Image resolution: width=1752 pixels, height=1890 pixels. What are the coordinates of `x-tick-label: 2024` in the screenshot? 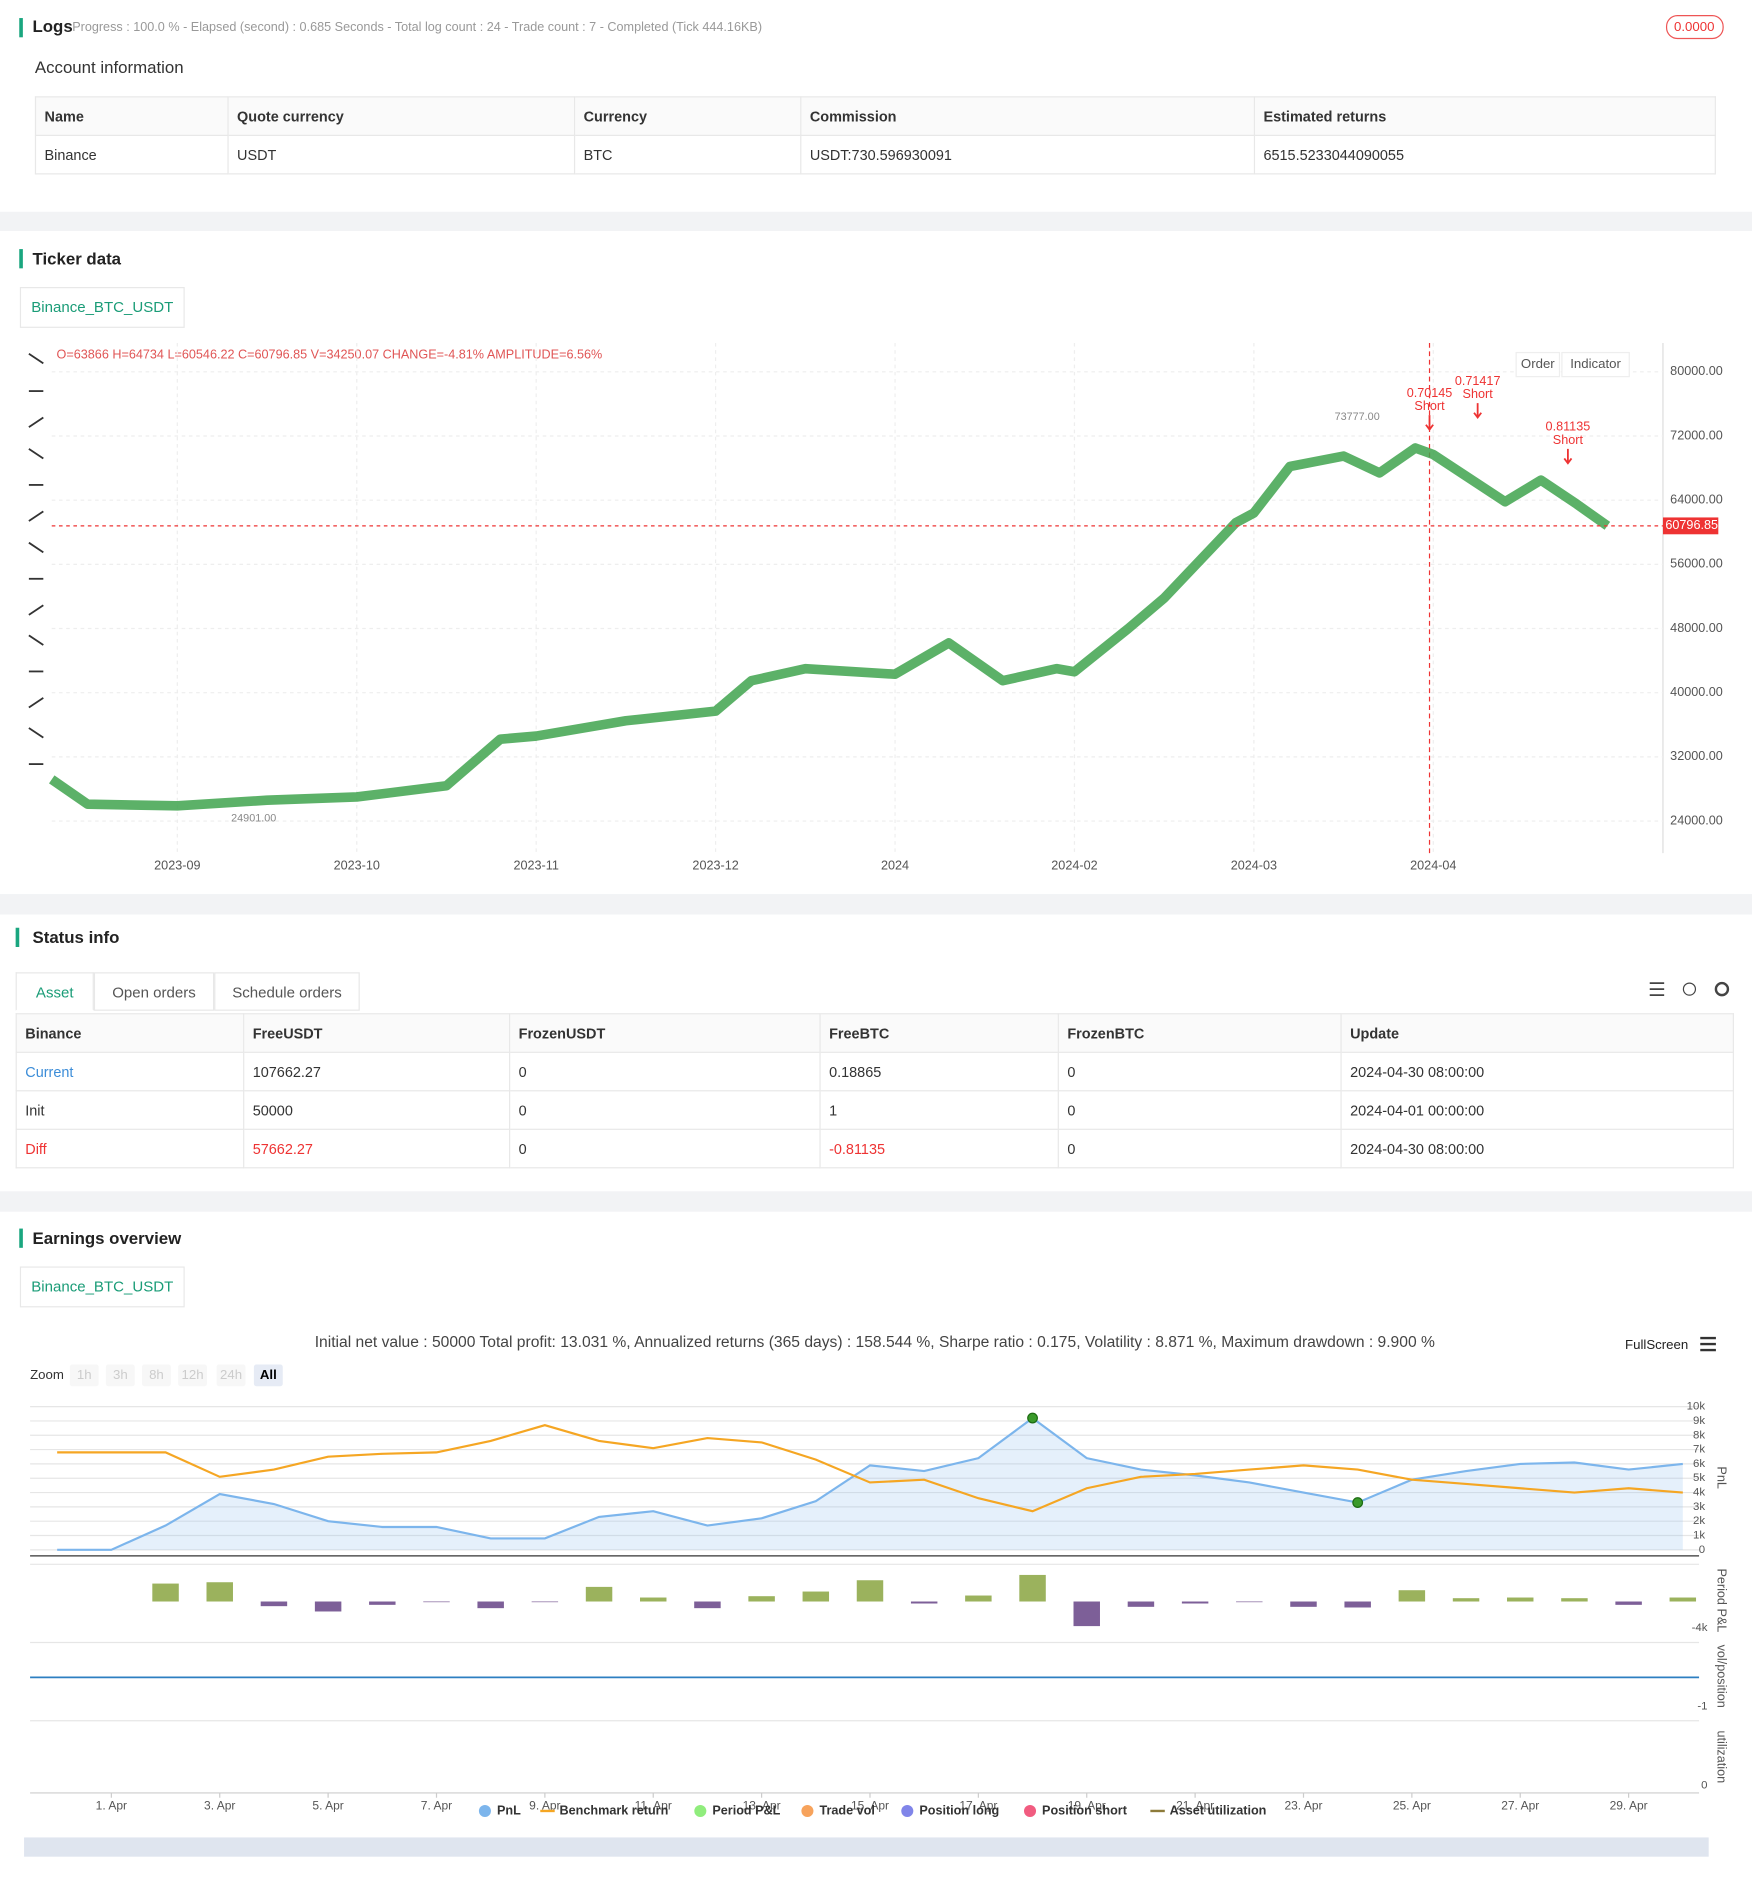 It's located at (895, 866).